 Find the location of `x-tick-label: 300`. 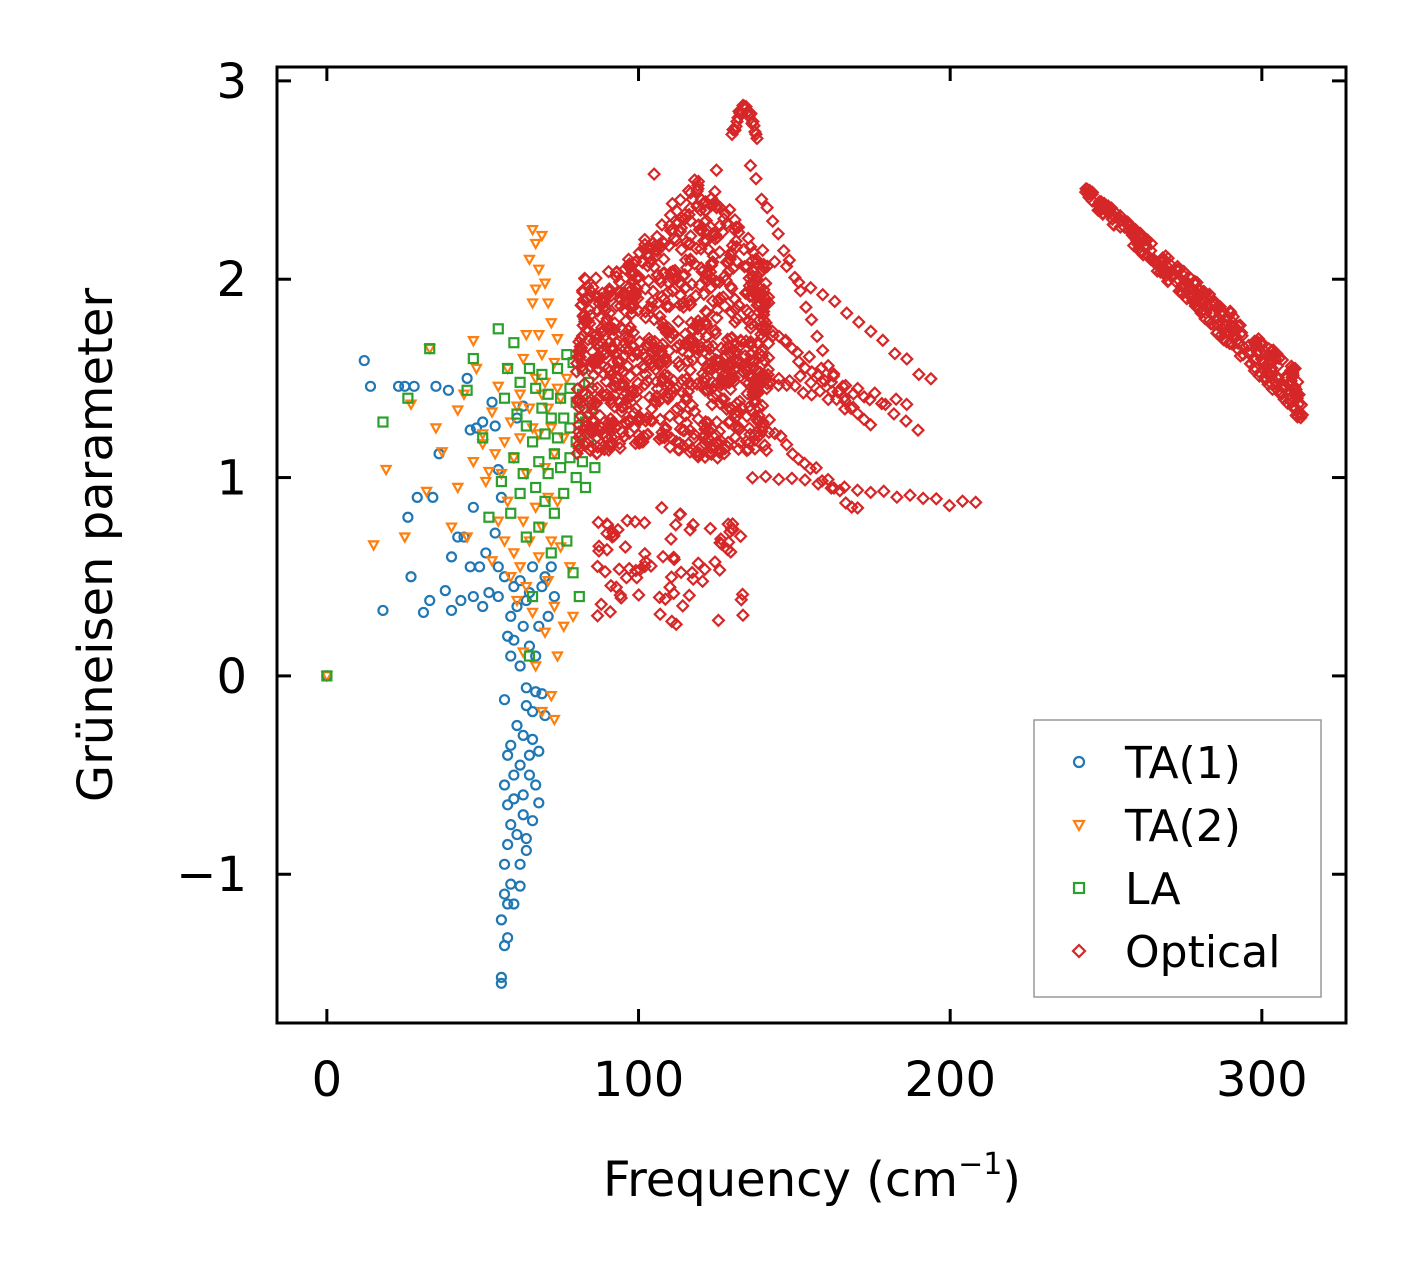

x-tick-label: 300 is located at coordinates (1262, 1080).